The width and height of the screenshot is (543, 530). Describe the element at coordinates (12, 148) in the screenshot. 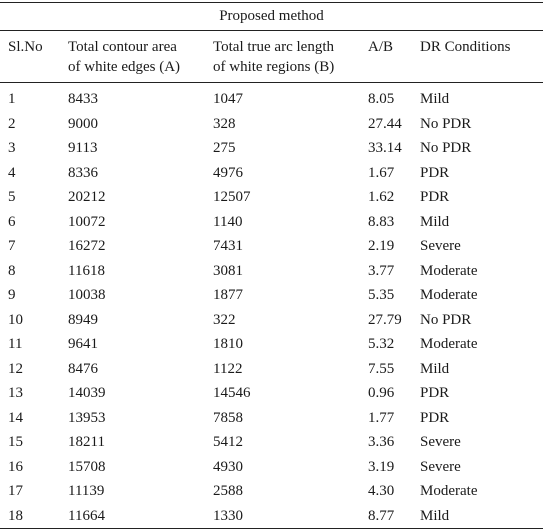

I see `cell-sl-no: 3` at that location.